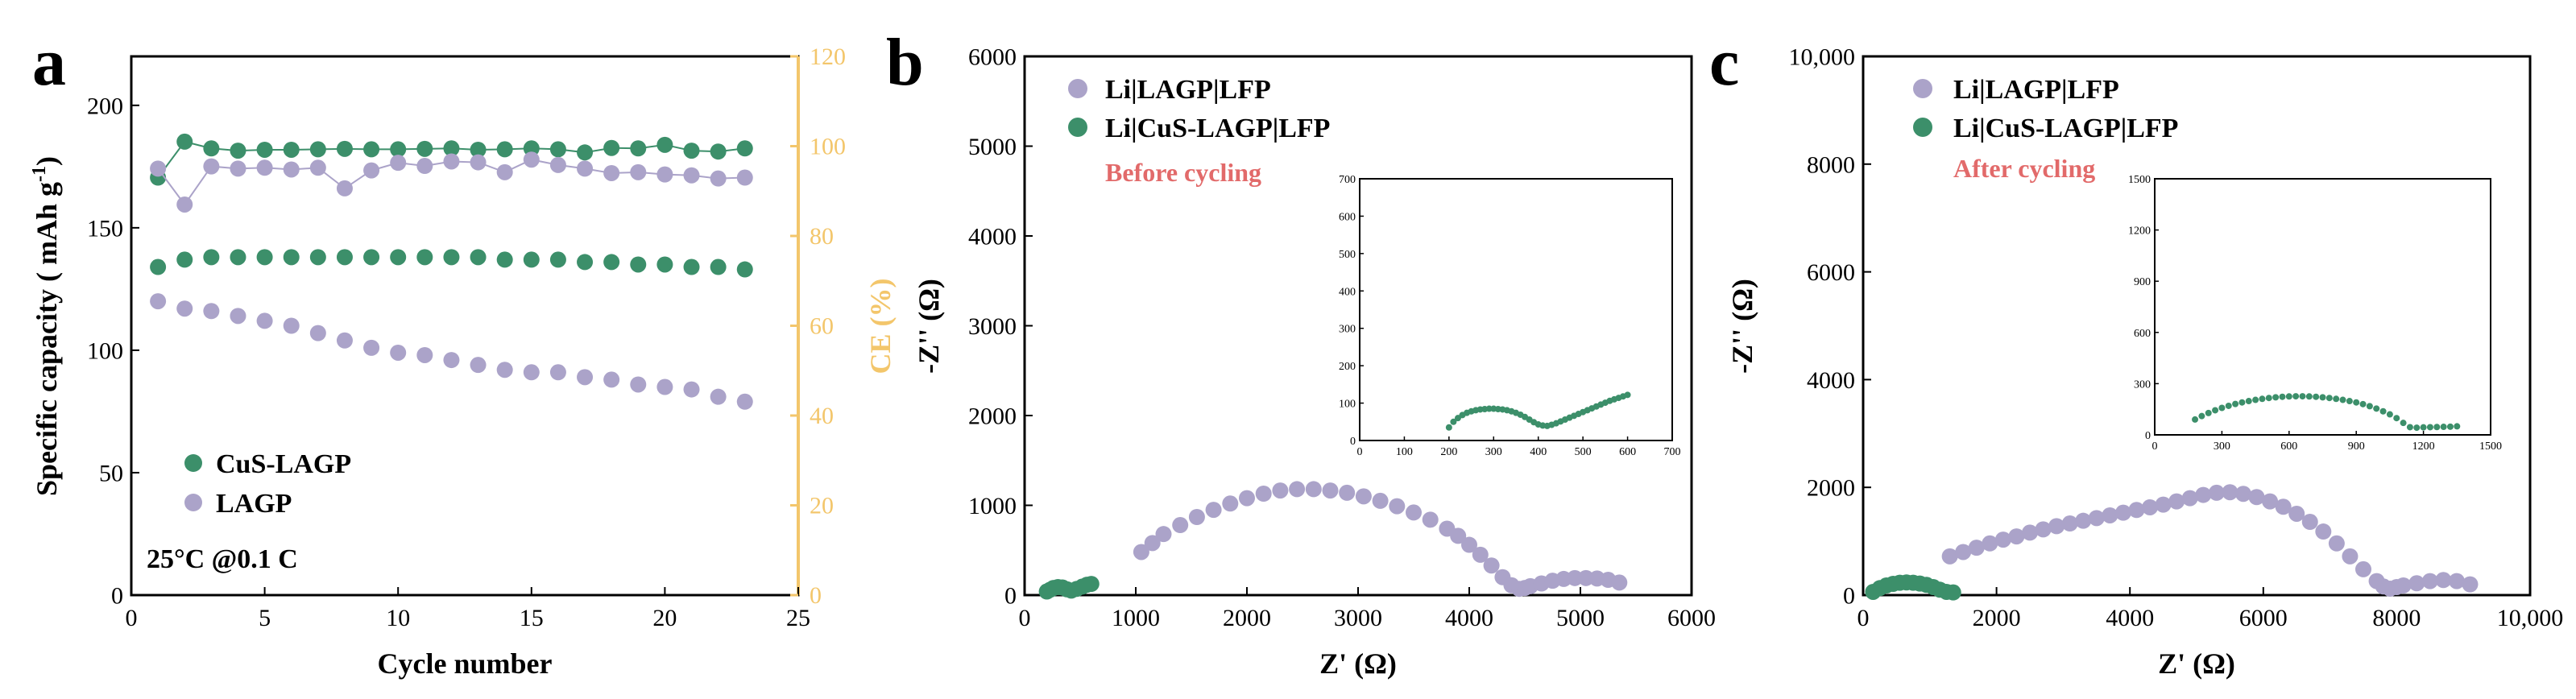 The width and height of the screenshot is (2576, 699). Describe the element at coordinates (664, 618) in the screenshot. I see `x-tick-label: 20` at that location.